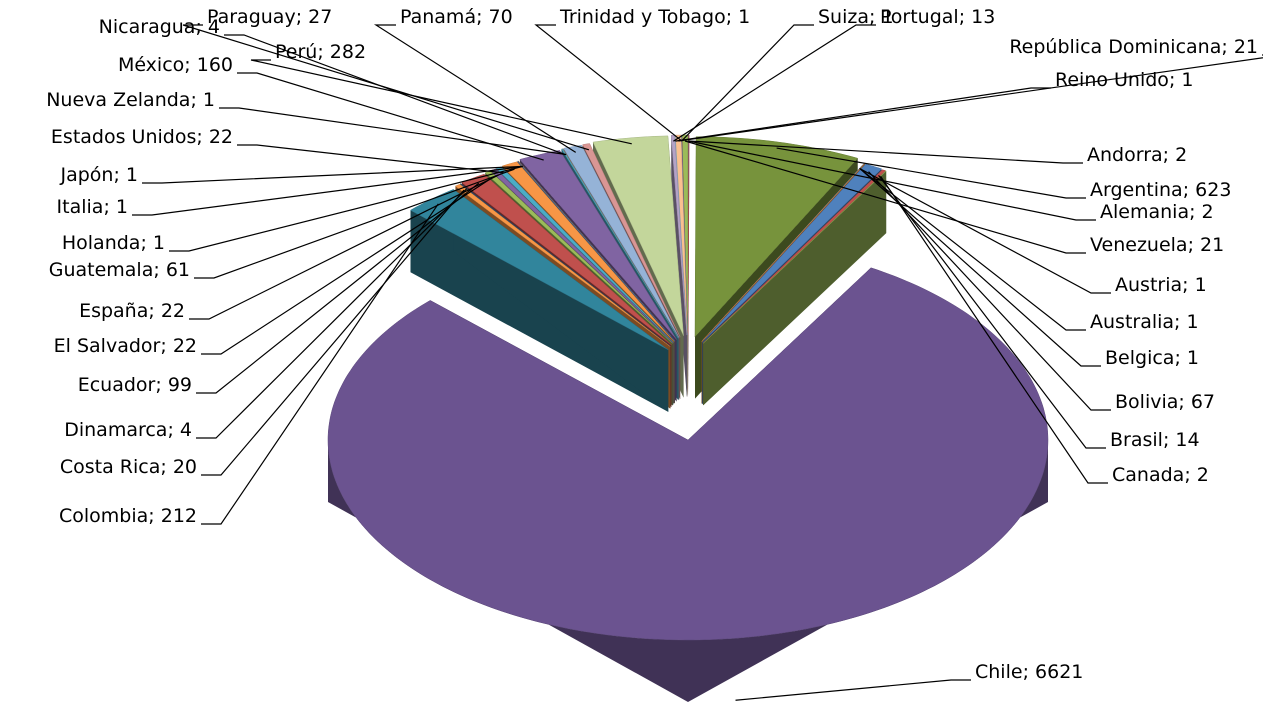 The height and width of the screenshot is (714, 1263). Describe the element at coordinates (180, 385) in the screenshot. I see `label-value: 99` at that location.